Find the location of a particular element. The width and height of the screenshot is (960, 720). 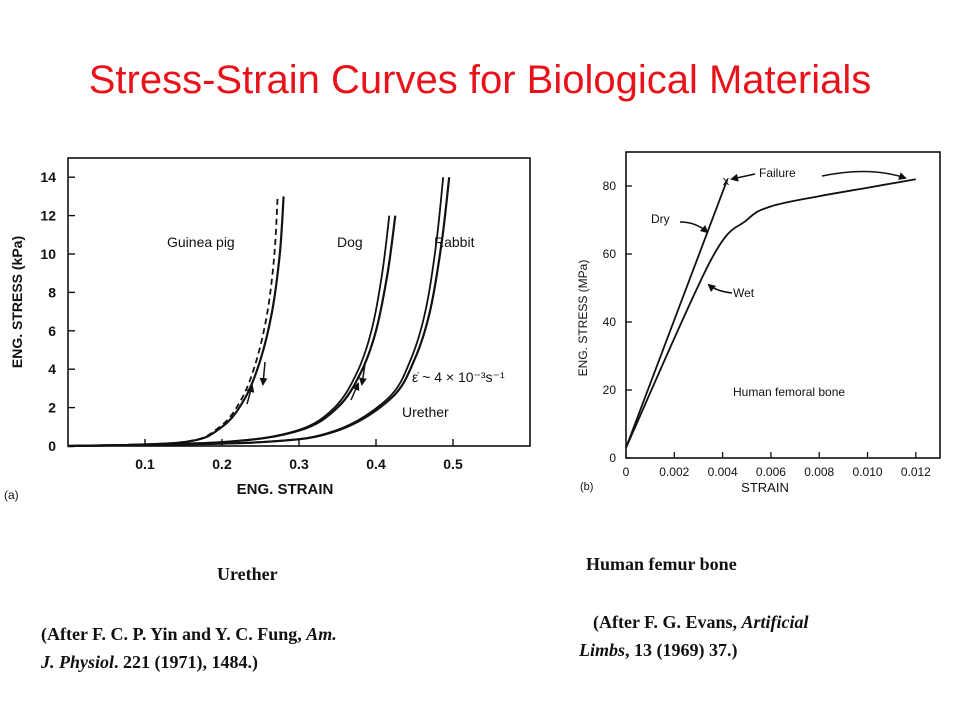

loading-arrow is located at coordinates (250, 394).